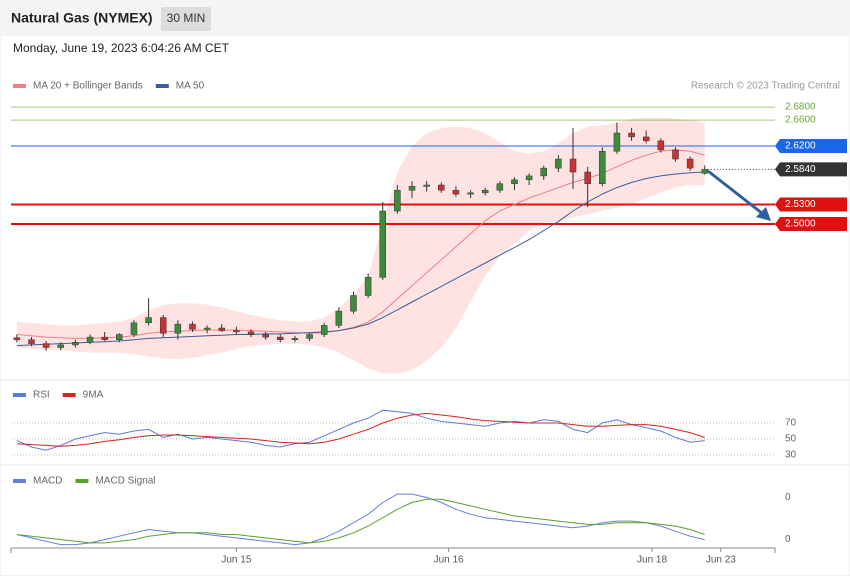  What do you see at coordinates (721, 560) in the screenshot?
I see `x-tick-label: Jun 23` at bounding box center [721, 560].